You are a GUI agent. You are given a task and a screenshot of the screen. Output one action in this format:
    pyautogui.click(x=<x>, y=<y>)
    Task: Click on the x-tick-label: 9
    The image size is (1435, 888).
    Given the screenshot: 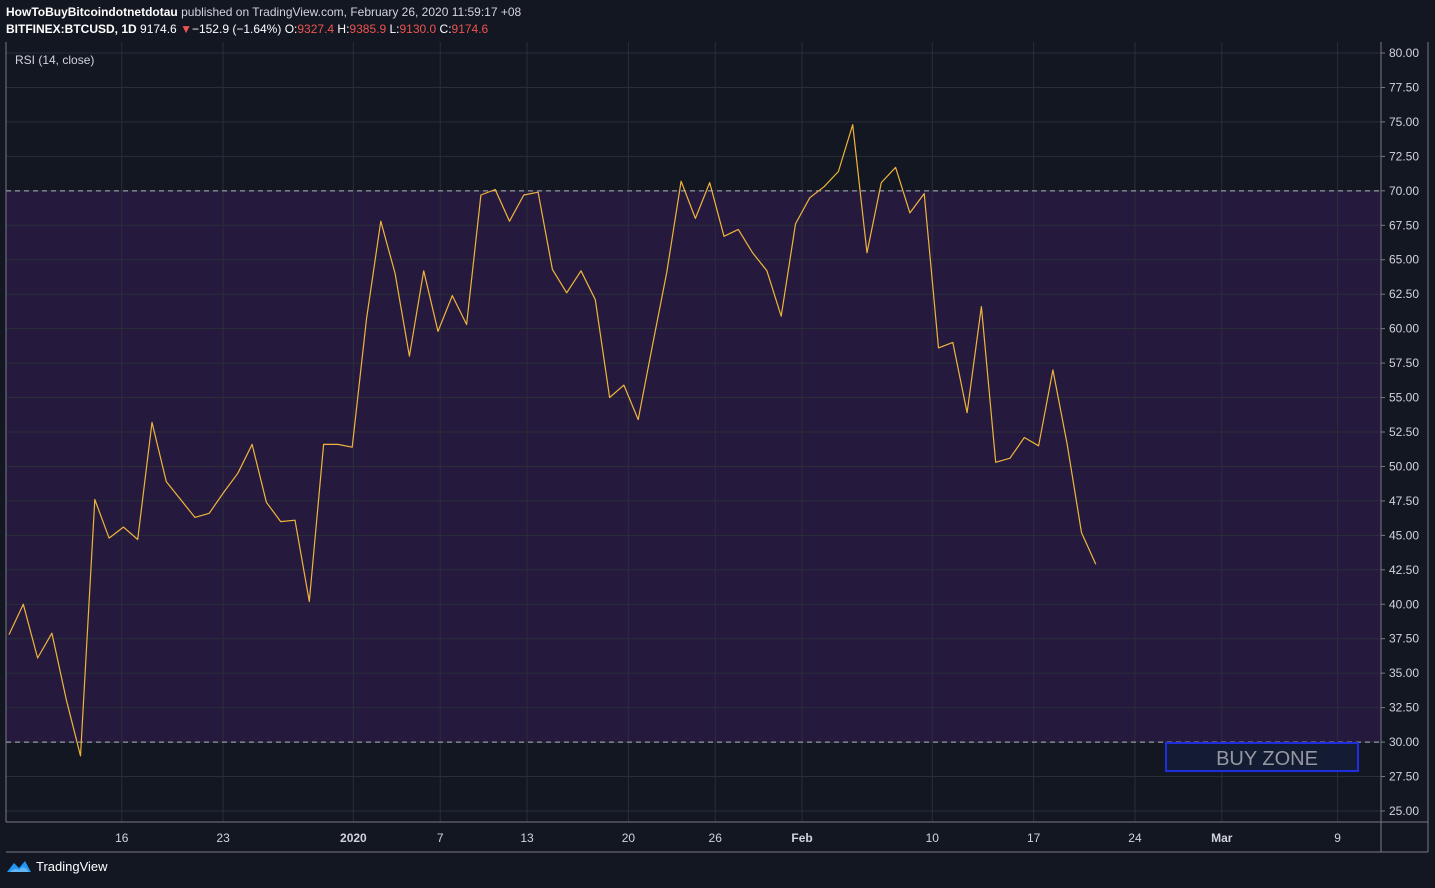 What is the action you would take?
    pyautogui.click(x=1337, y=838)
    